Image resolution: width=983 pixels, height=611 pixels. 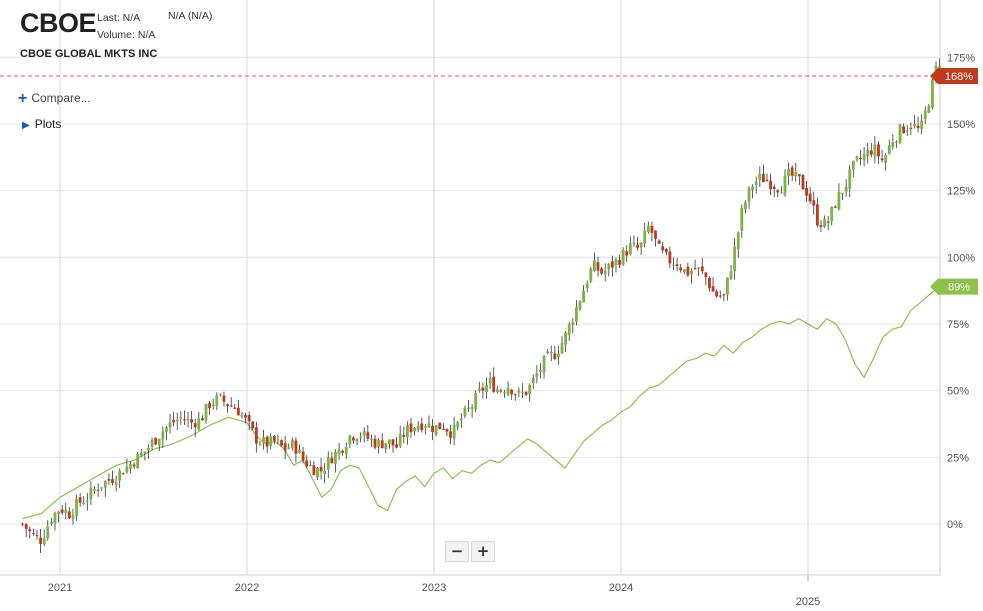 I want to click on compare-last-badge-shape, so click(x=954, y=286).